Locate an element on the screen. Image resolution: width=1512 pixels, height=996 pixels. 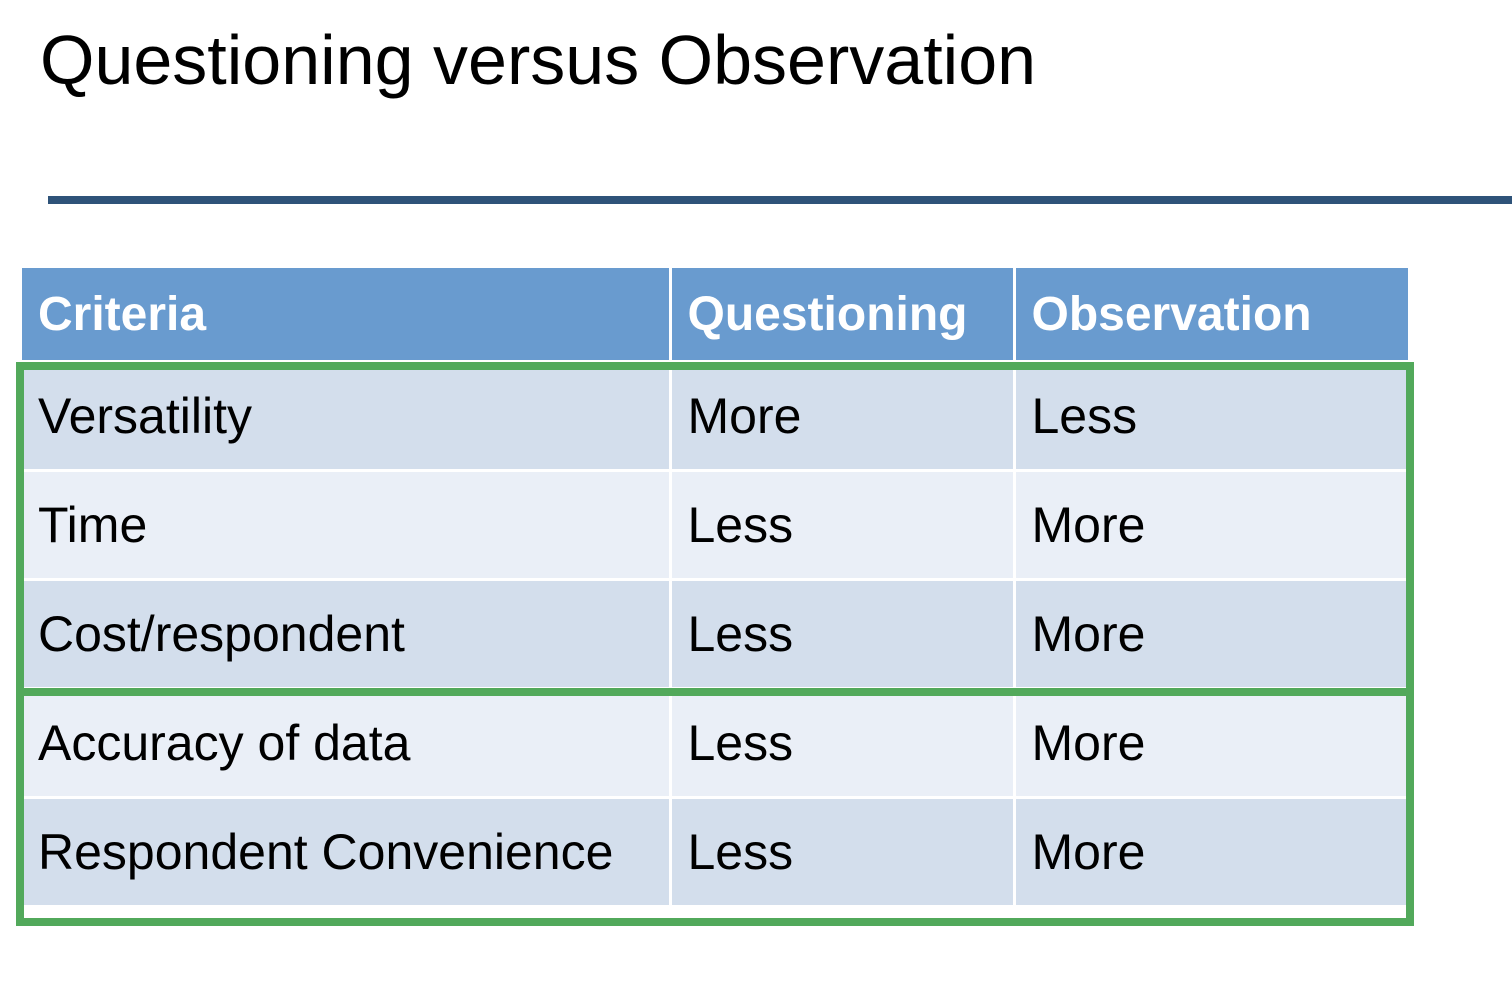
table-header: Criteria Questioning Observation is located at coordinates (715, 315).